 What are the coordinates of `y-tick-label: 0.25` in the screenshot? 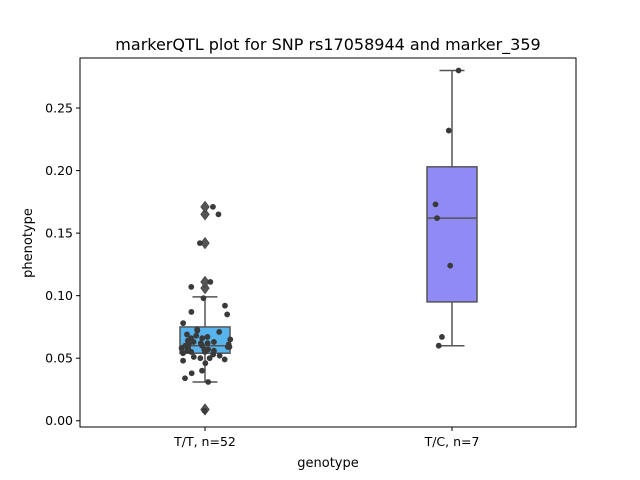 It's located at (59, 108).